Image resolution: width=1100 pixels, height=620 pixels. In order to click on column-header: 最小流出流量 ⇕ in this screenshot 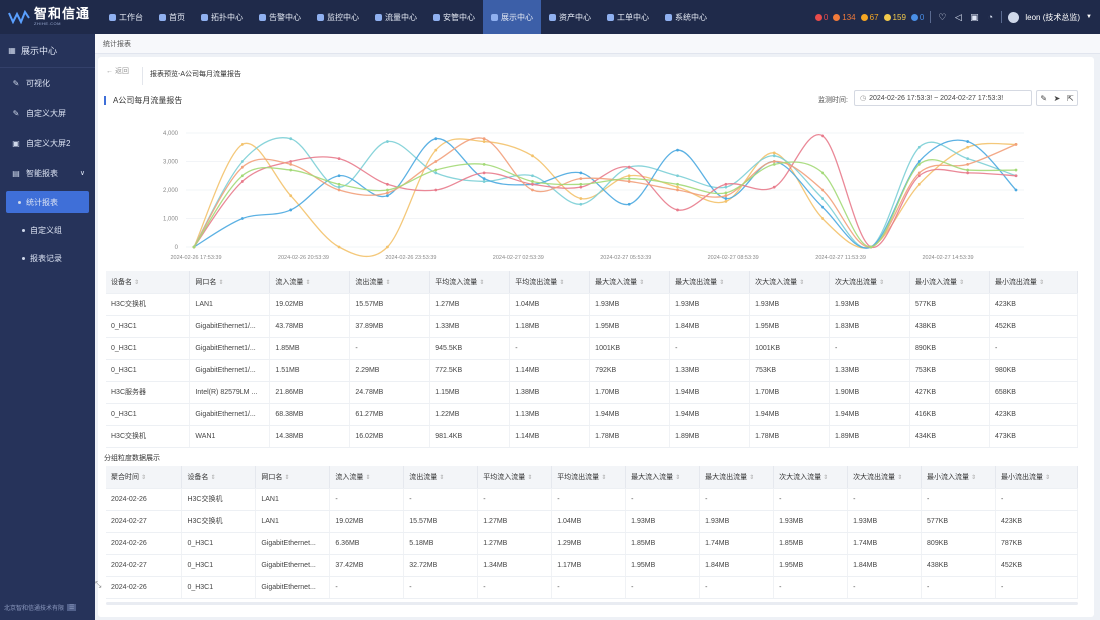, I will do `click(1034, 282)`.